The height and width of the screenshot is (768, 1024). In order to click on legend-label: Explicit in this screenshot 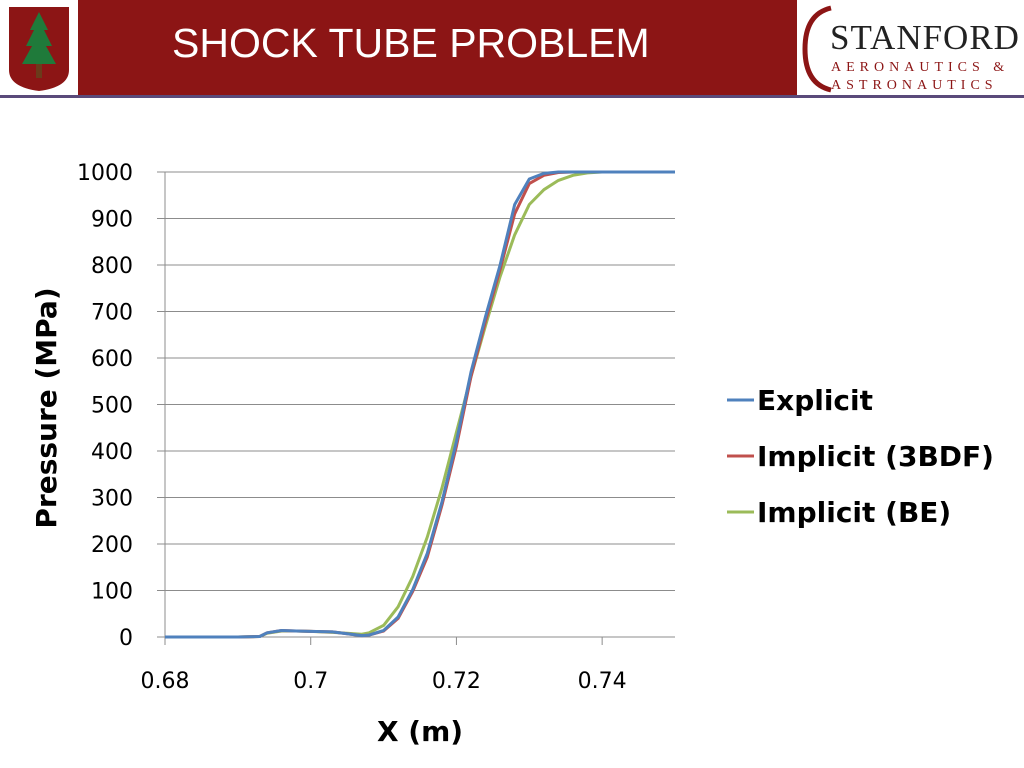, I will do `click(815, 400)`.